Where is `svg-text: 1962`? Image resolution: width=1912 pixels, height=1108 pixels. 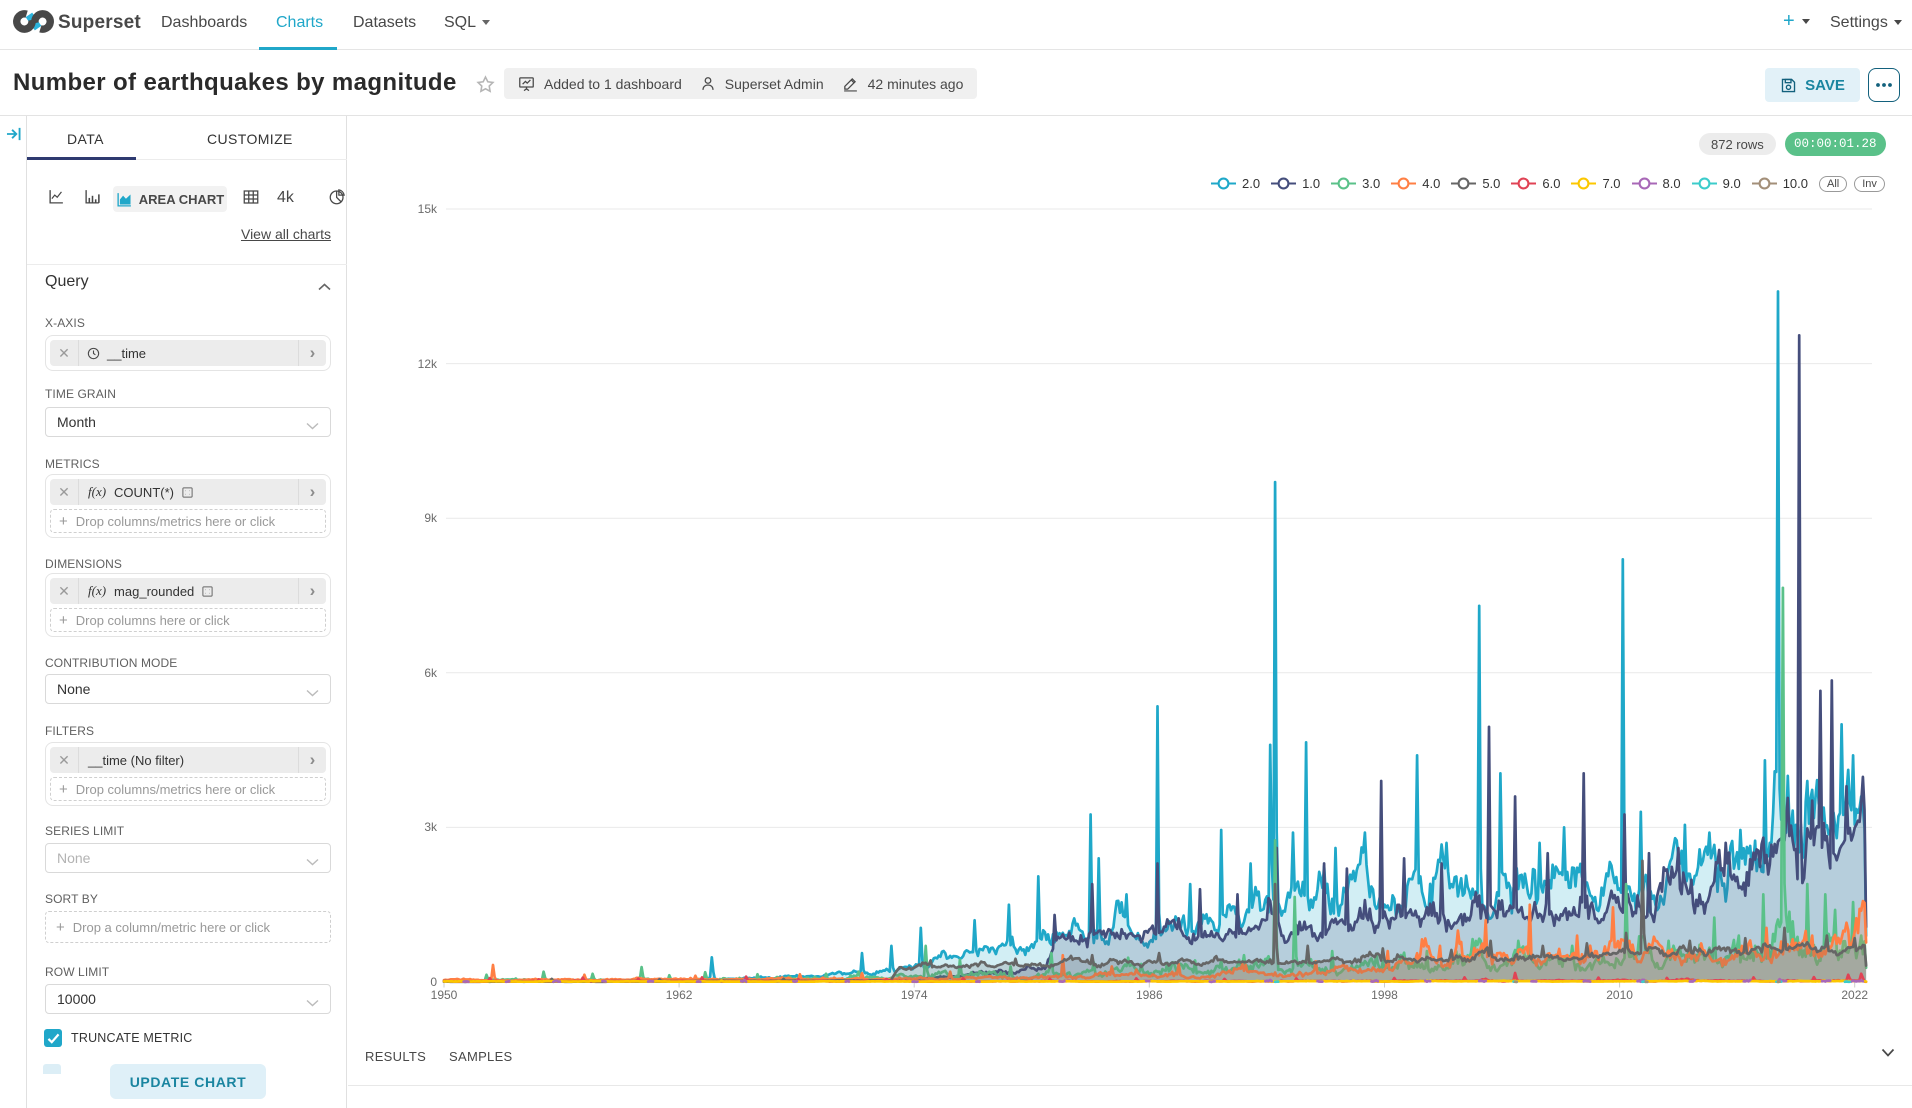
svg-text: 1962 is located at coordinates (679, 995).